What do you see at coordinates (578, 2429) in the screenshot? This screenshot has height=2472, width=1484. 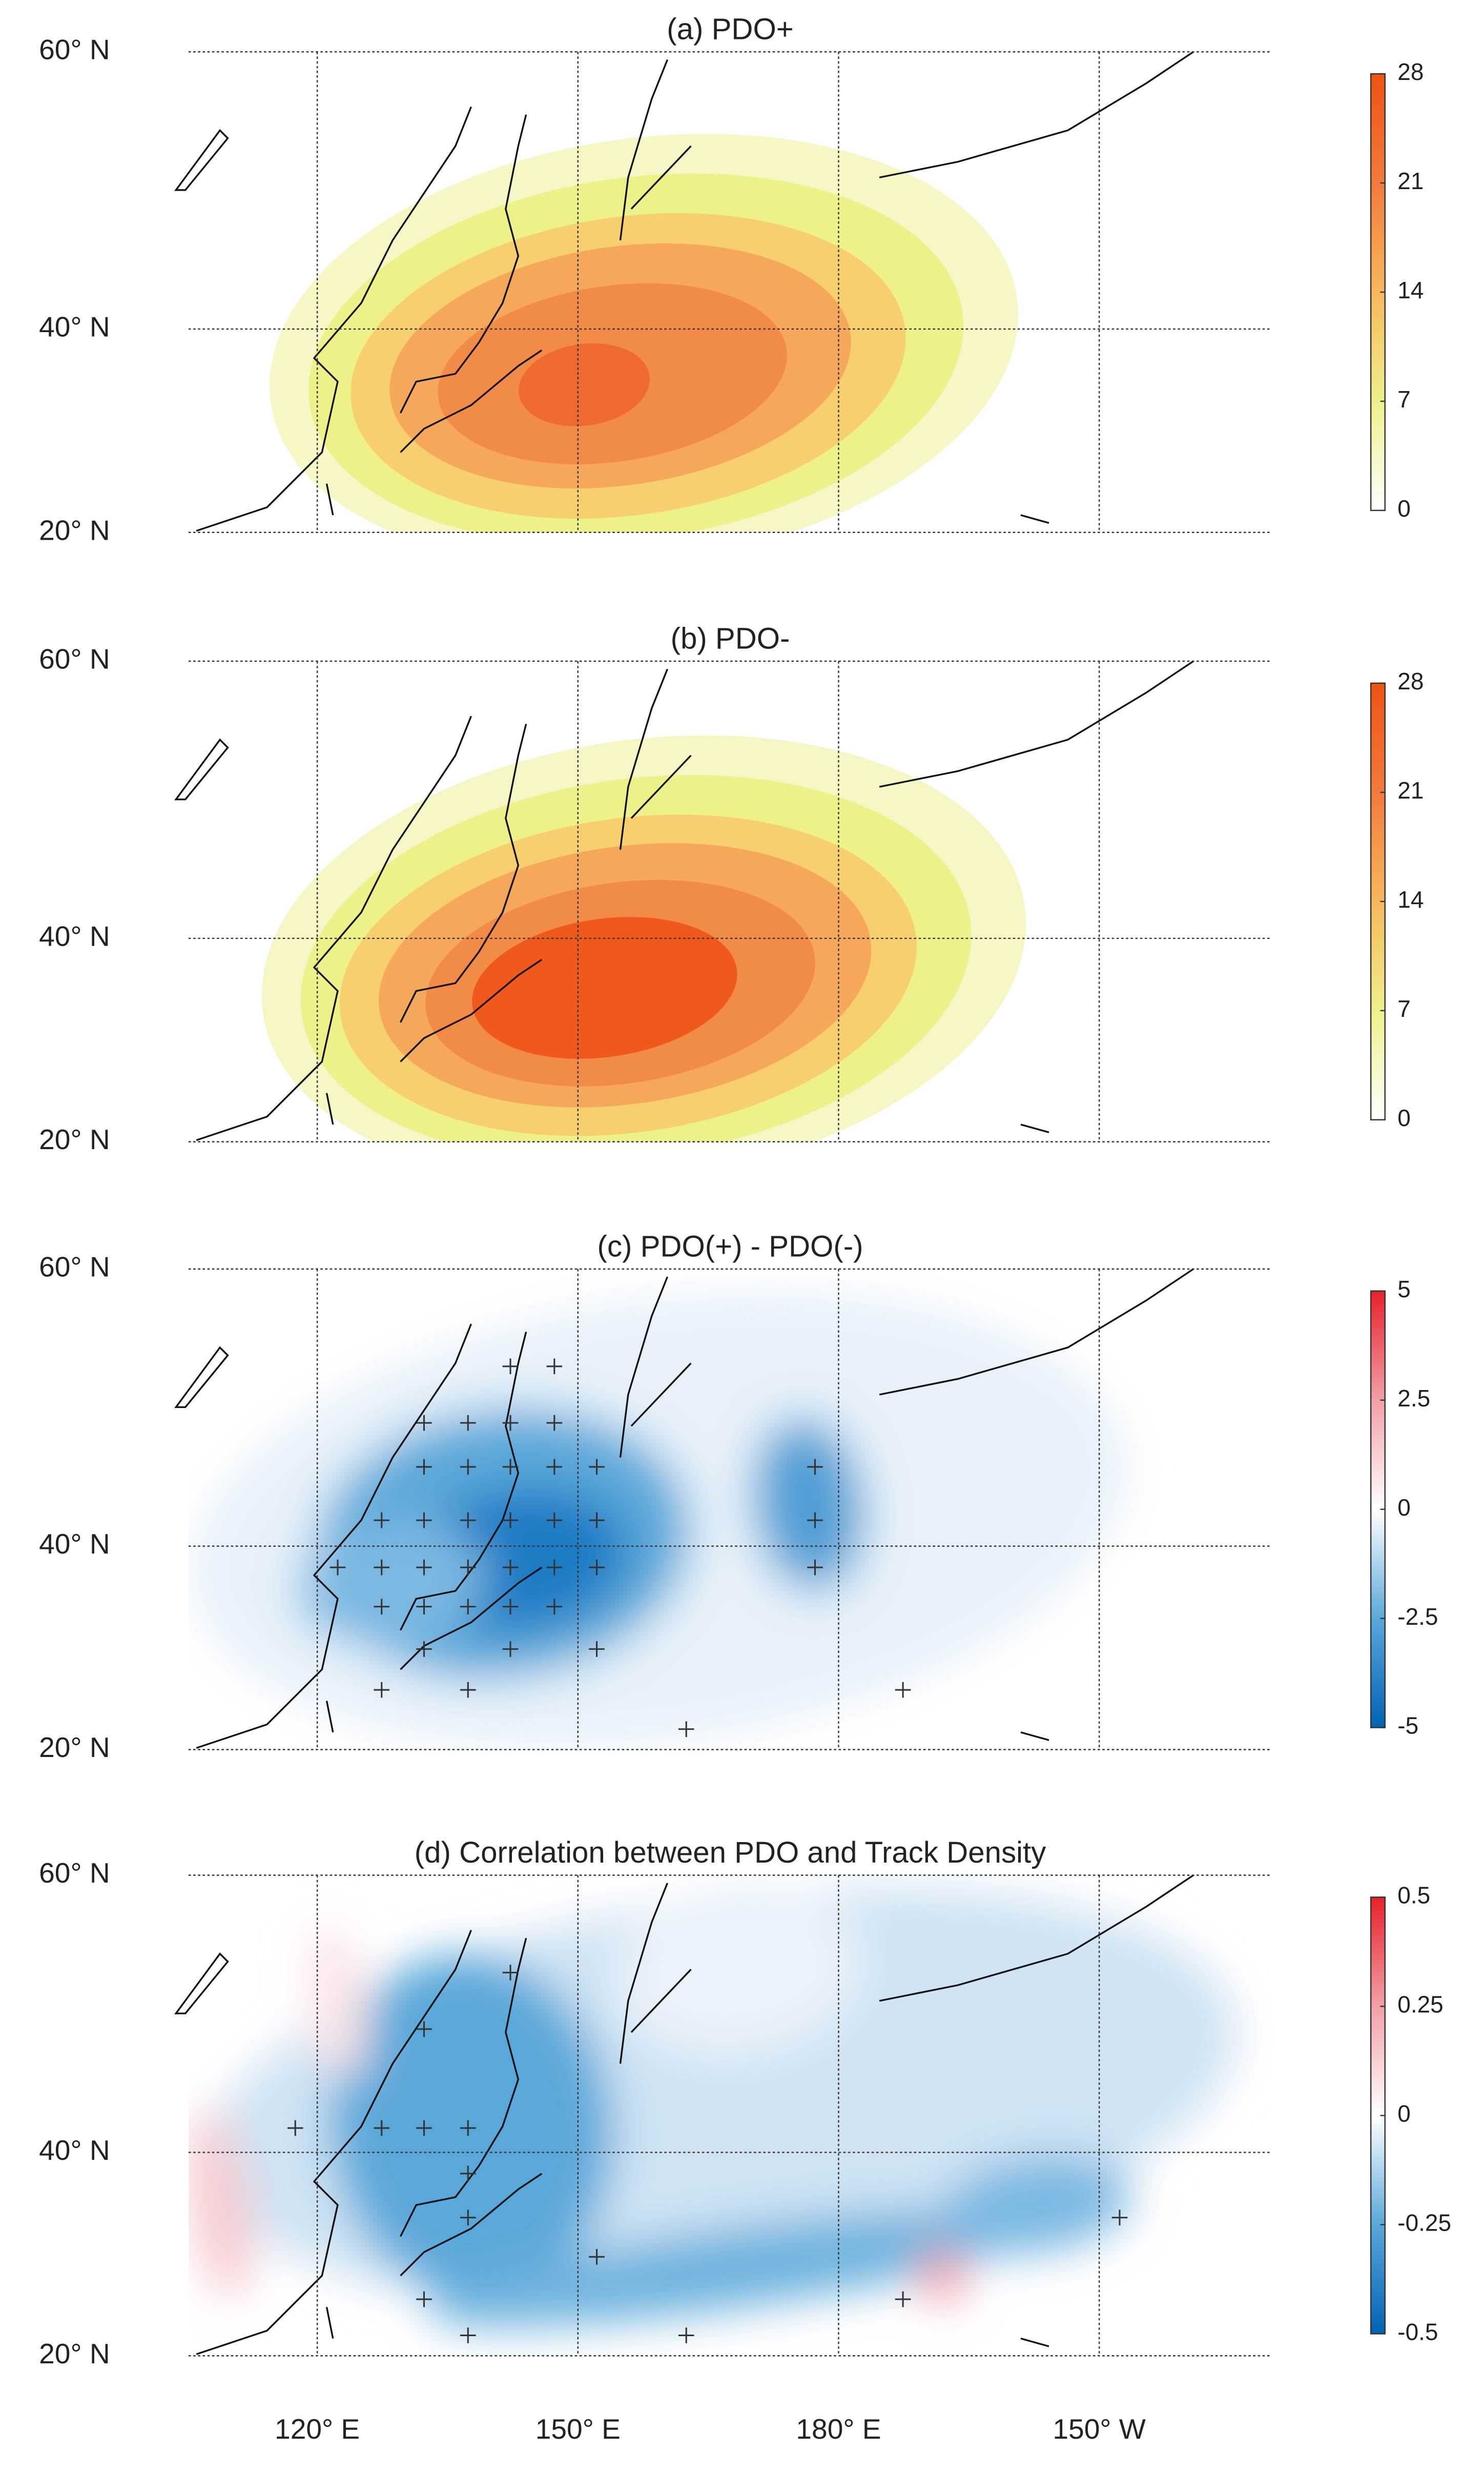 I see `lon-label: 150° E` at bounding box center [578, 2429].